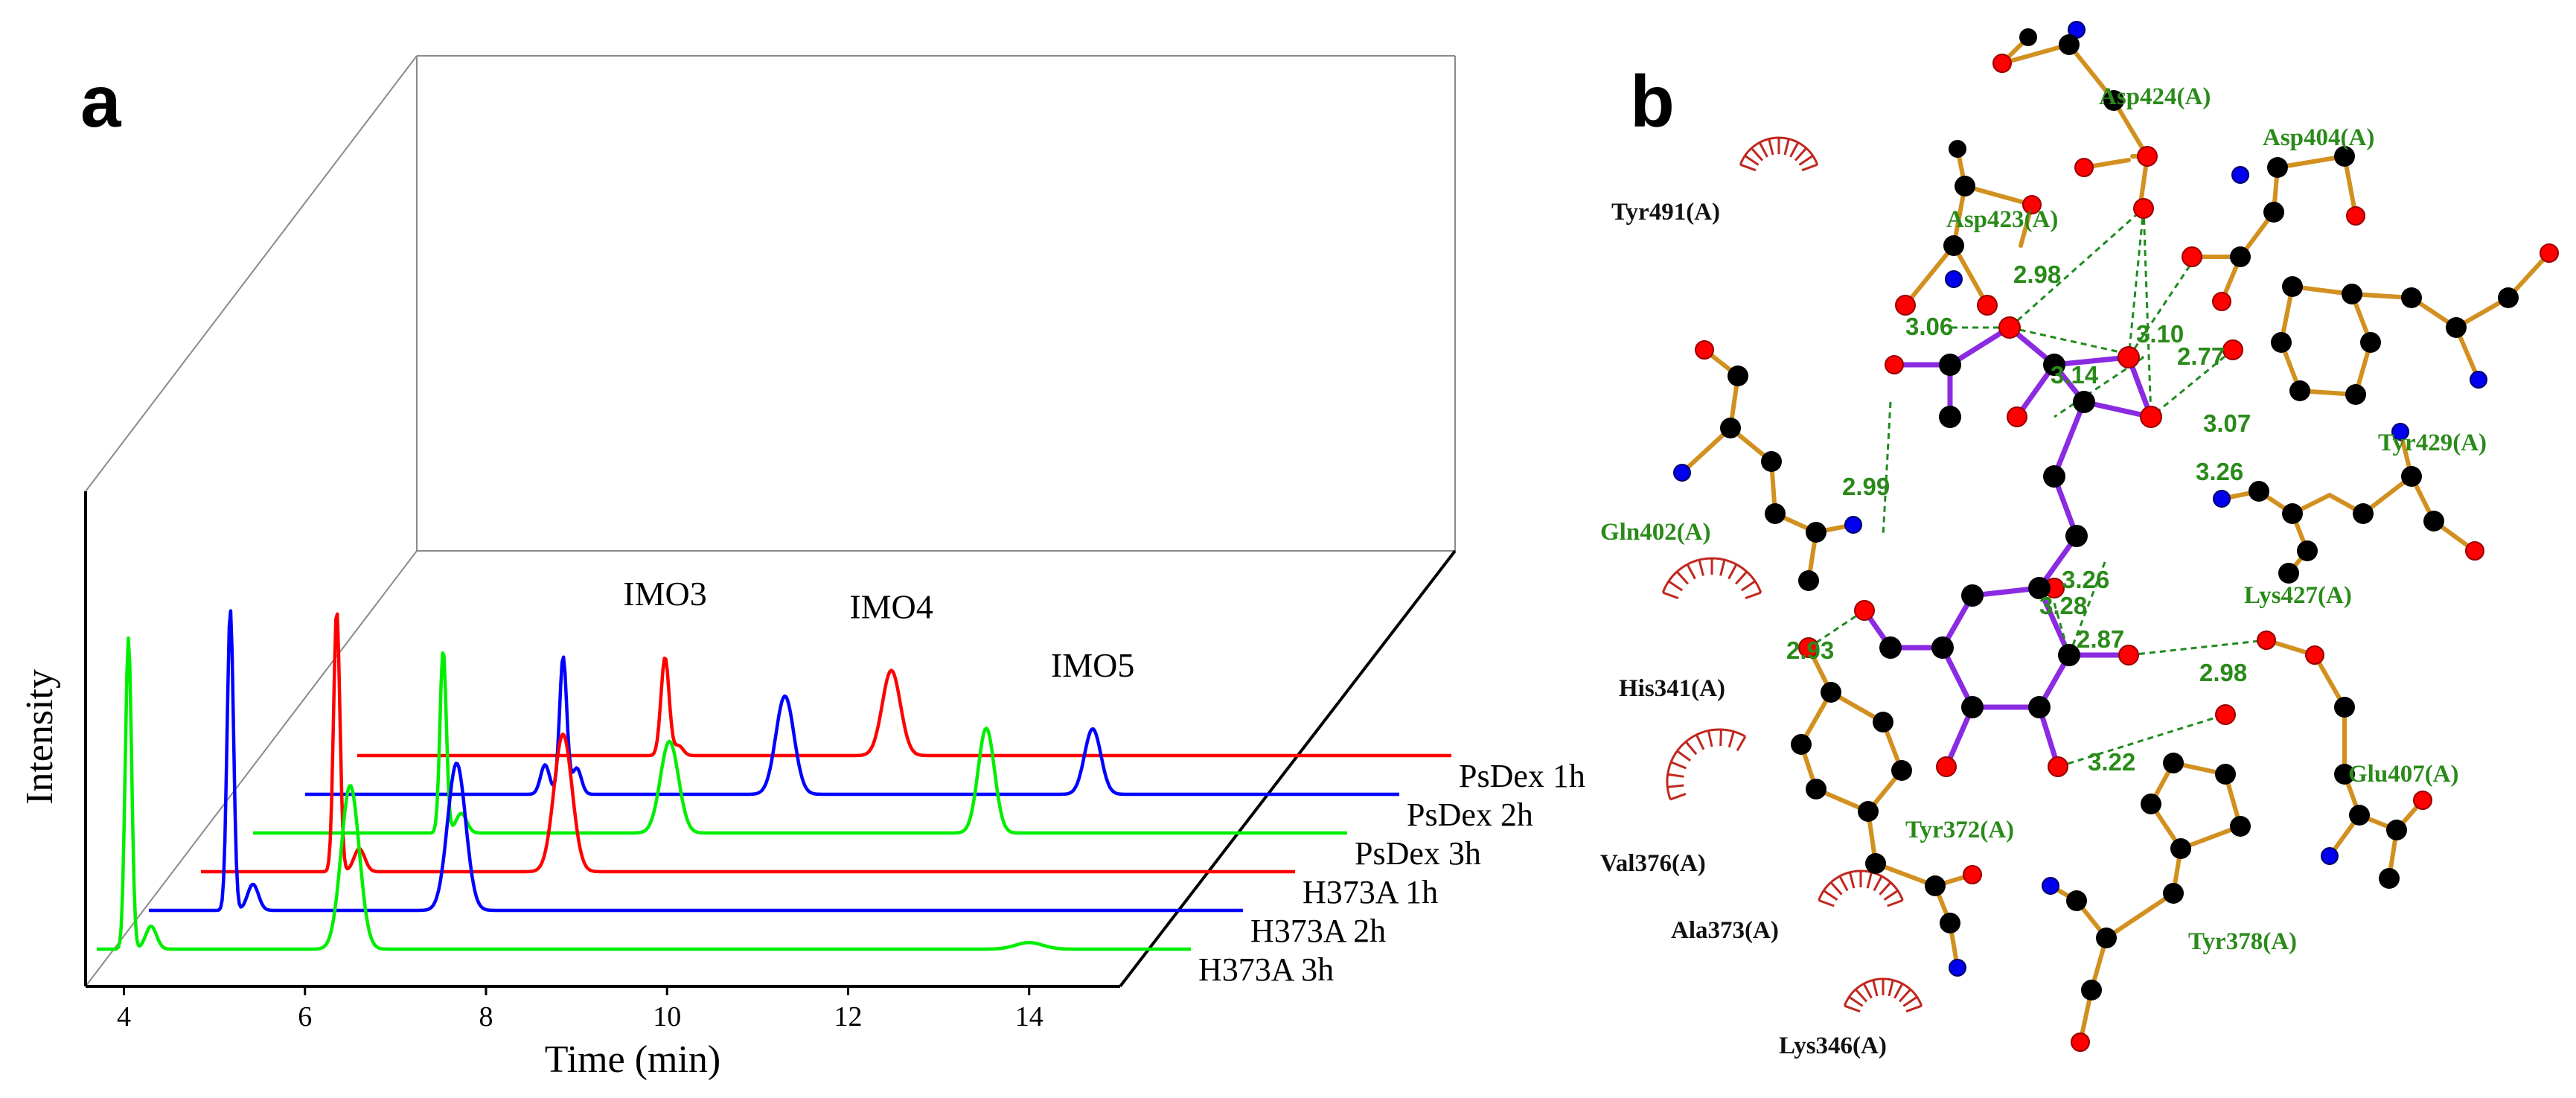 Image resolution: width=2576 pixels, height=1098 pixels. What do you see at coordinates (2160, 334) in the screenshot?
I see `hbond-distance: 3.10` at bounding box center [2160, 334].